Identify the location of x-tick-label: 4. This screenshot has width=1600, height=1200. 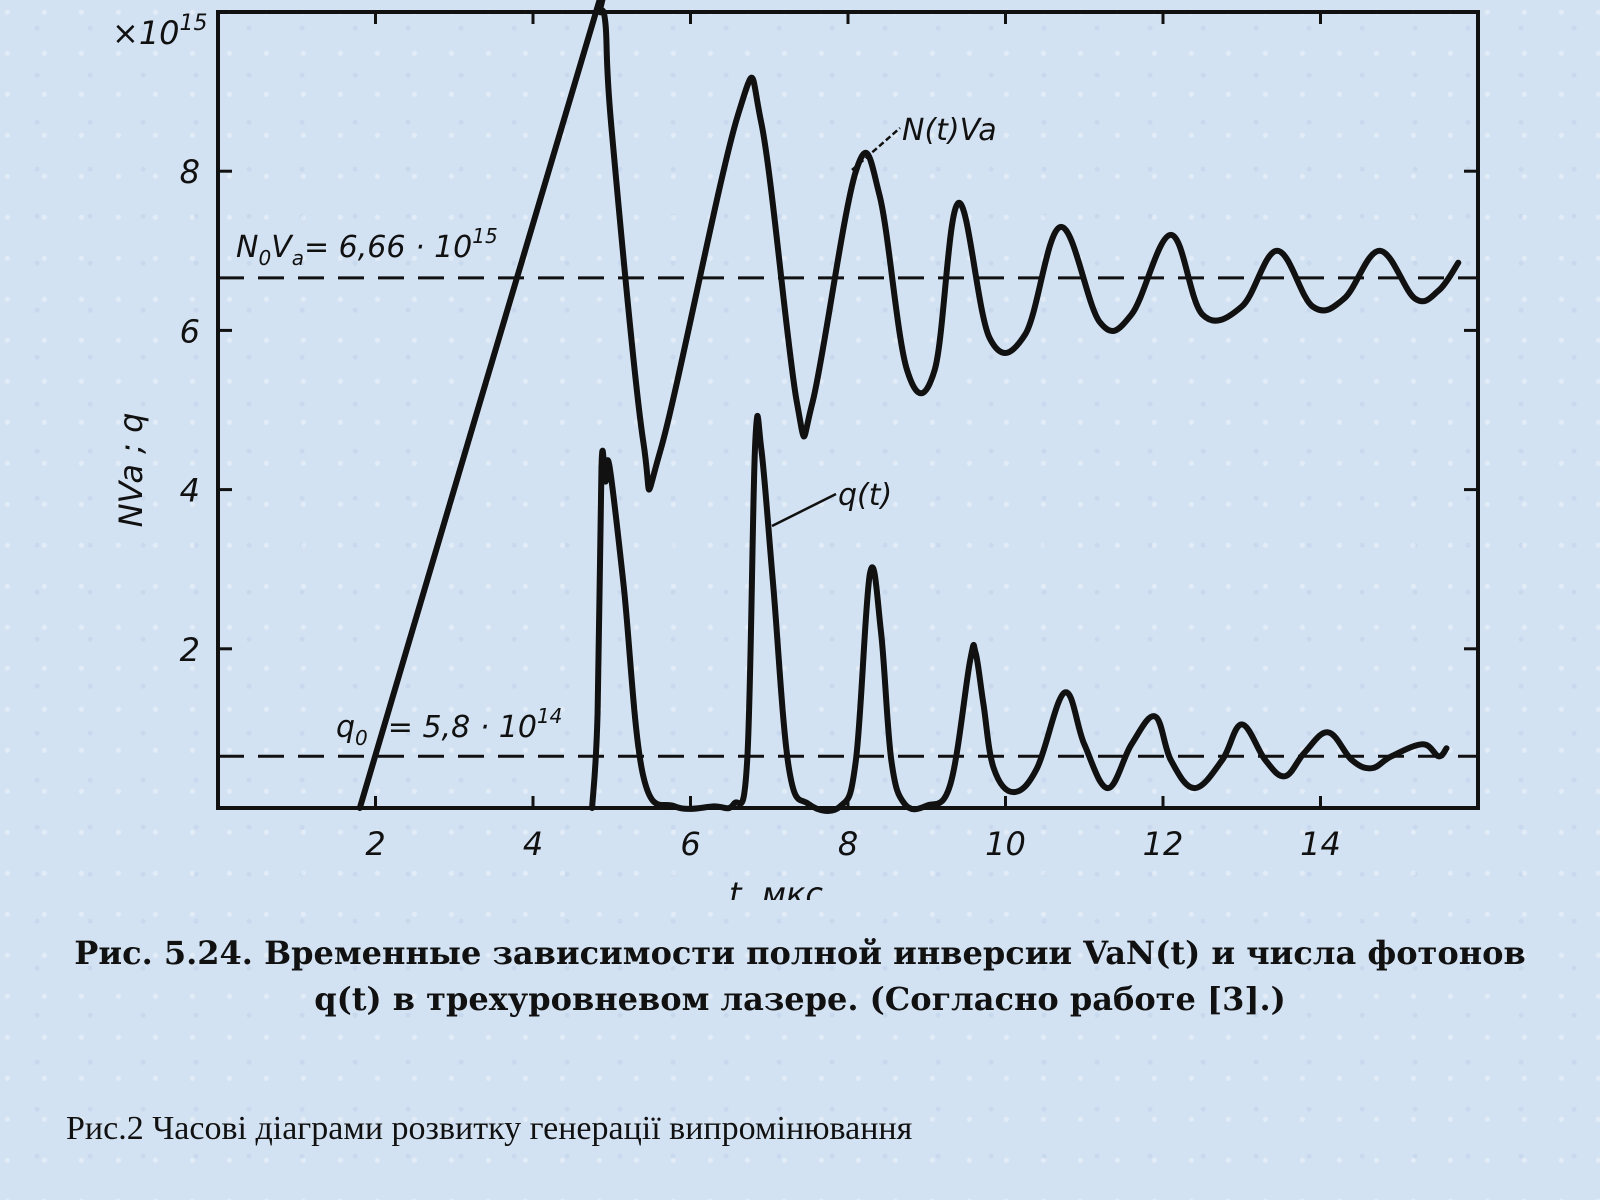
(533, 844).